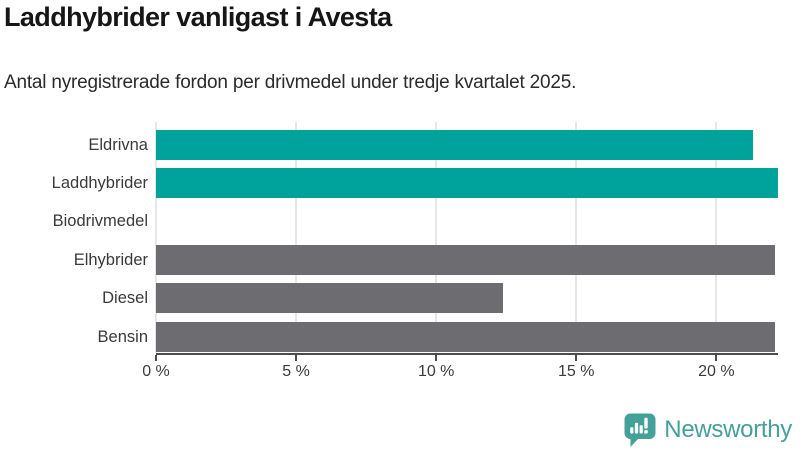 This screenshot has width=800, height=450. Describe the element at coordinates (728, 429) in the screenshot. I see `brand-name: Newsworthy` at that location.